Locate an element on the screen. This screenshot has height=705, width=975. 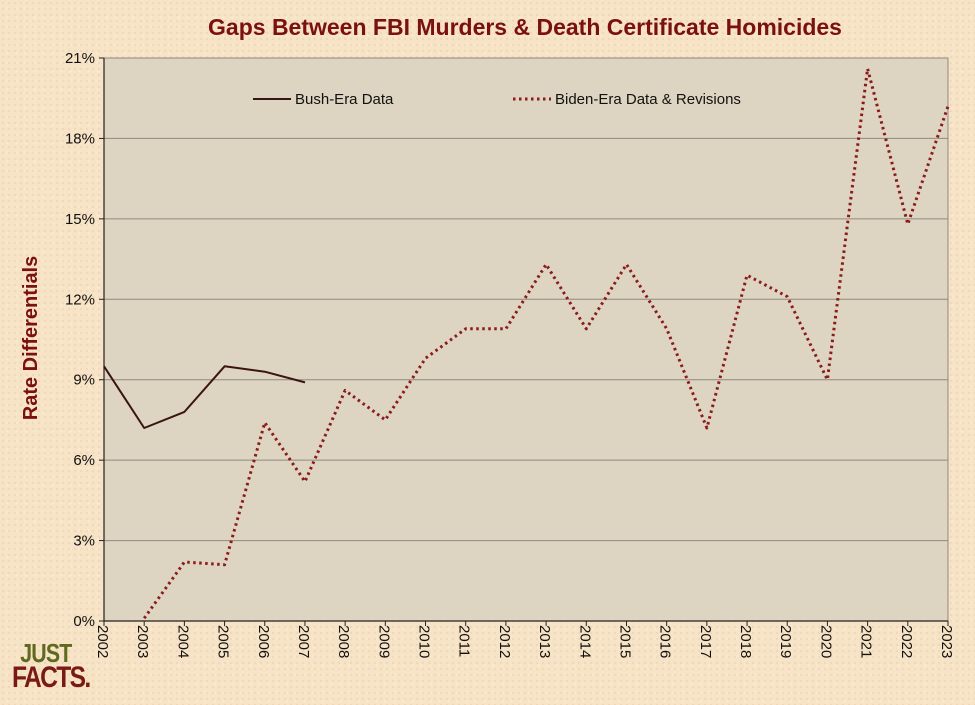
y-tick-label: 9% is located at coordinates (84, 380).